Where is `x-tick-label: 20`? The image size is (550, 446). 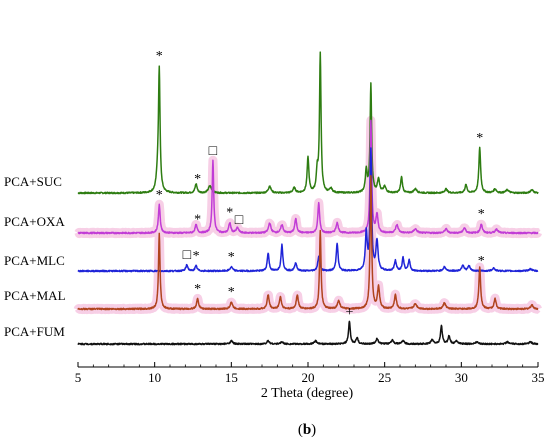 x-tick-label: 20 is located at coordinates (308, 377).